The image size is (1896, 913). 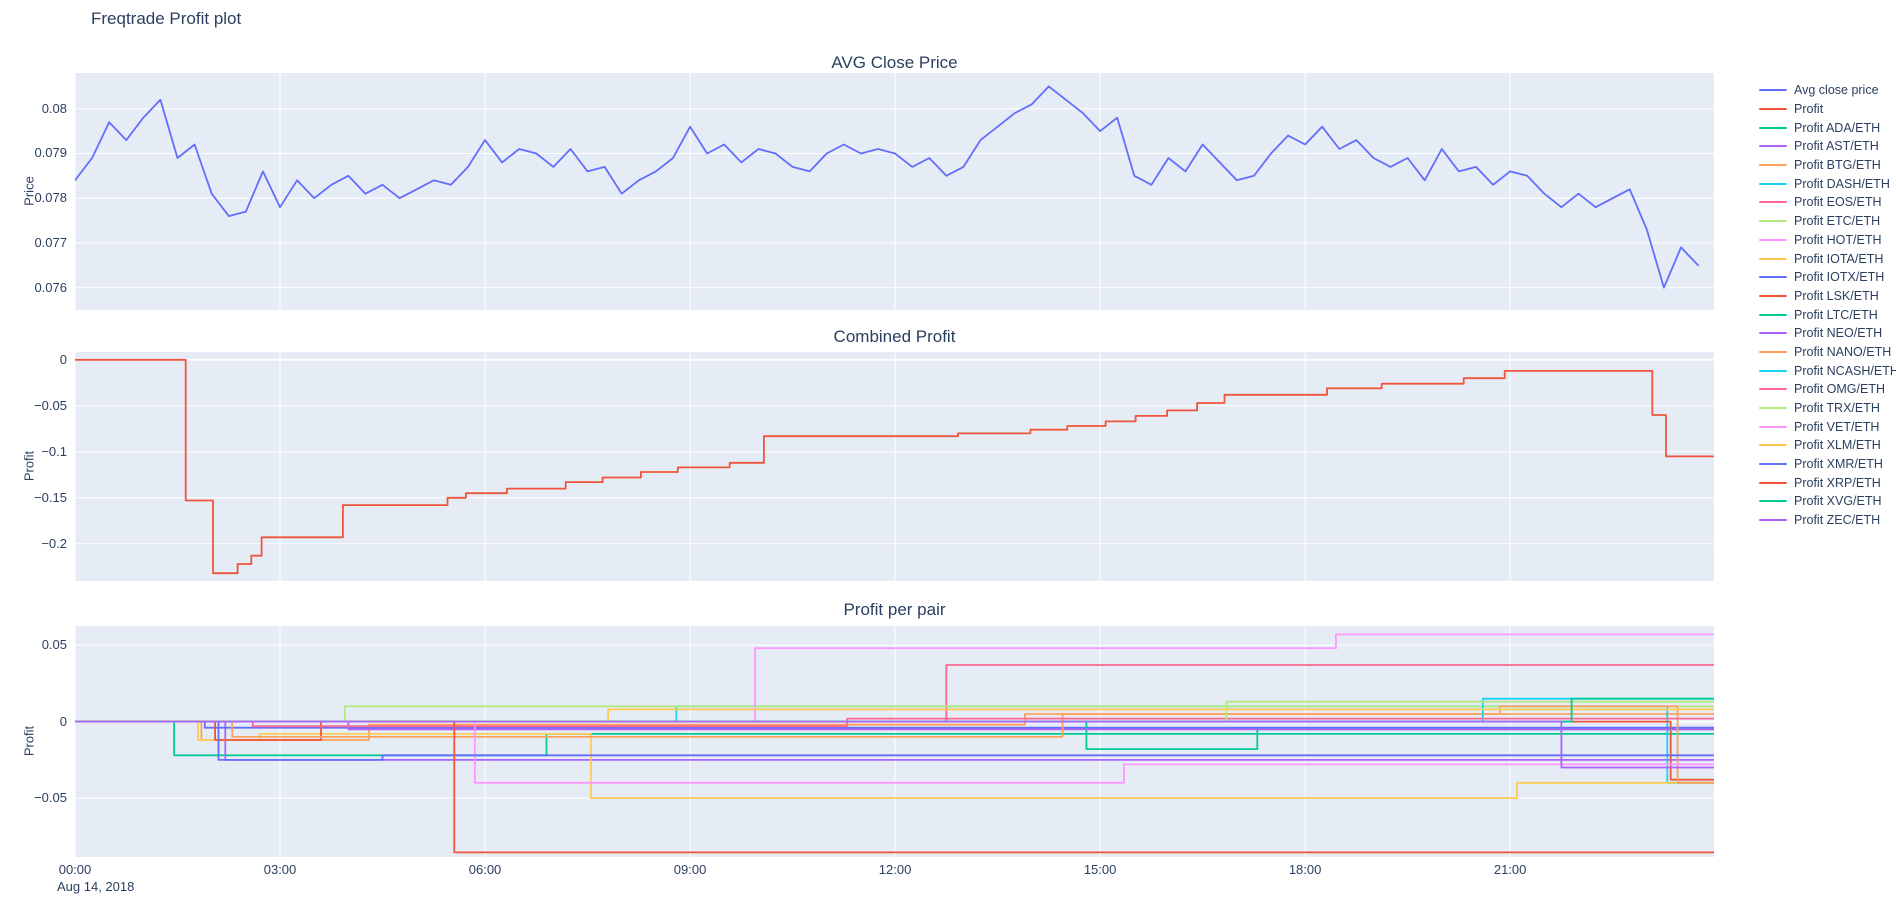 I want to click on legend-item-label: Profit VET/ETH, so click(x=1837, y=426).